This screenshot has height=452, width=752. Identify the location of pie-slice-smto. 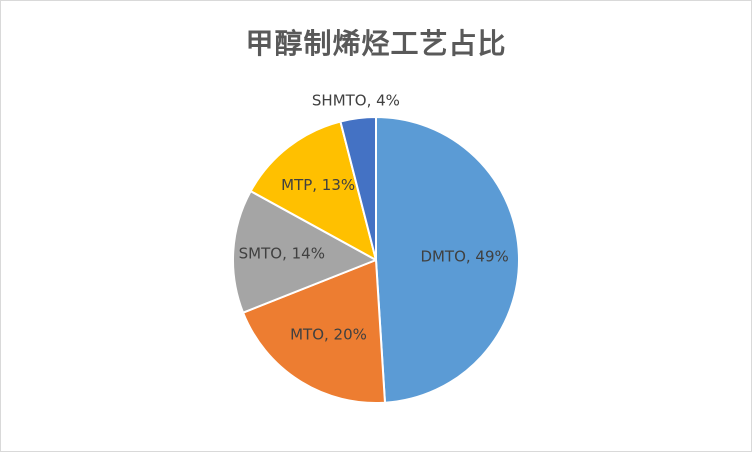
(304, 252).